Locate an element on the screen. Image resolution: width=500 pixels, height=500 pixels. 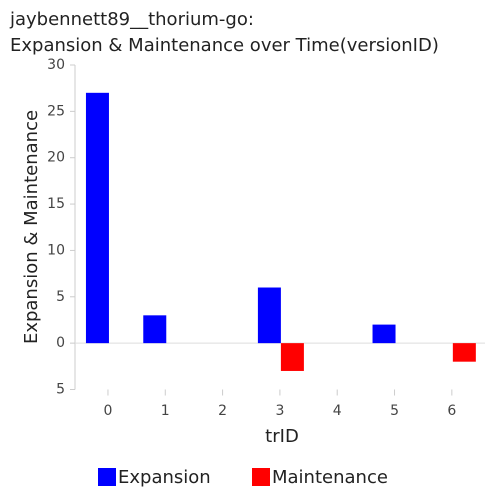
legend-label: Expansion is located at coordinates (164, 477).